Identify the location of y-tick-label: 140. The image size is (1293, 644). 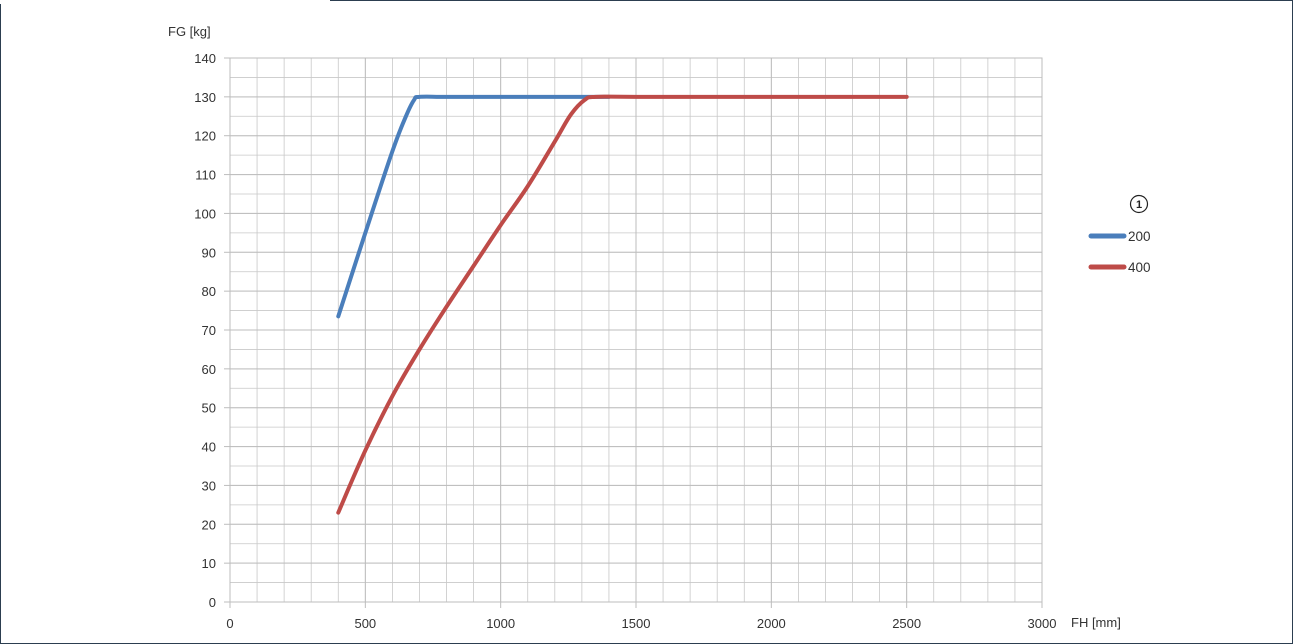
(205, 58).